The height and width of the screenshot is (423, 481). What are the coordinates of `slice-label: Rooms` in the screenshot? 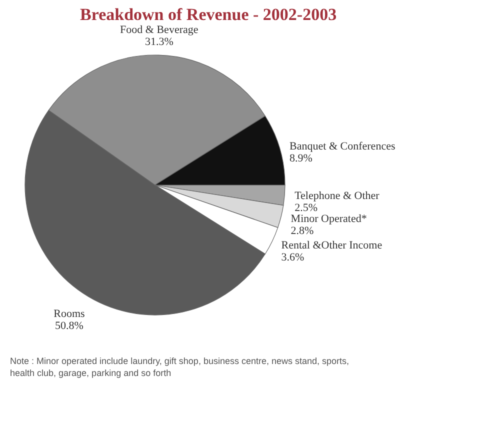 It's located at (69, 314).